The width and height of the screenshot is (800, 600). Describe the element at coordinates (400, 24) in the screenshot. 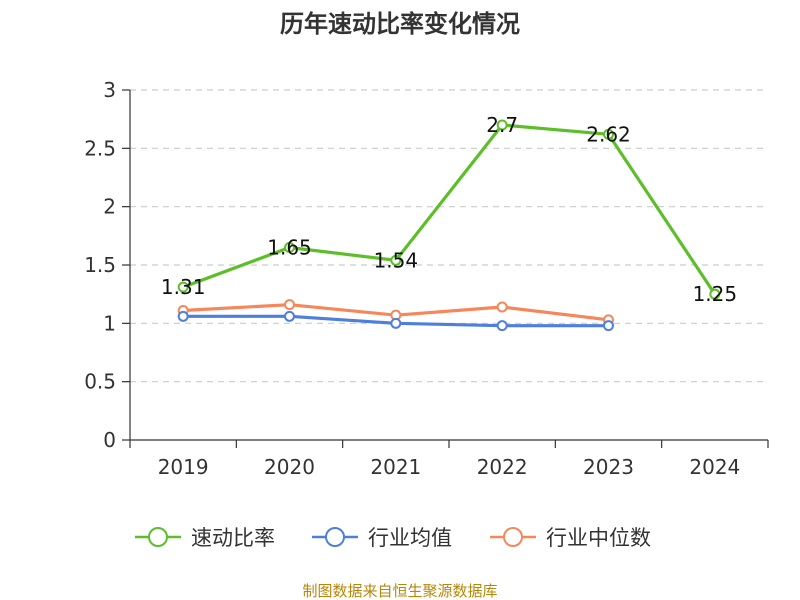

I see `chart-title: 历年速动比率变化情况` at that location.